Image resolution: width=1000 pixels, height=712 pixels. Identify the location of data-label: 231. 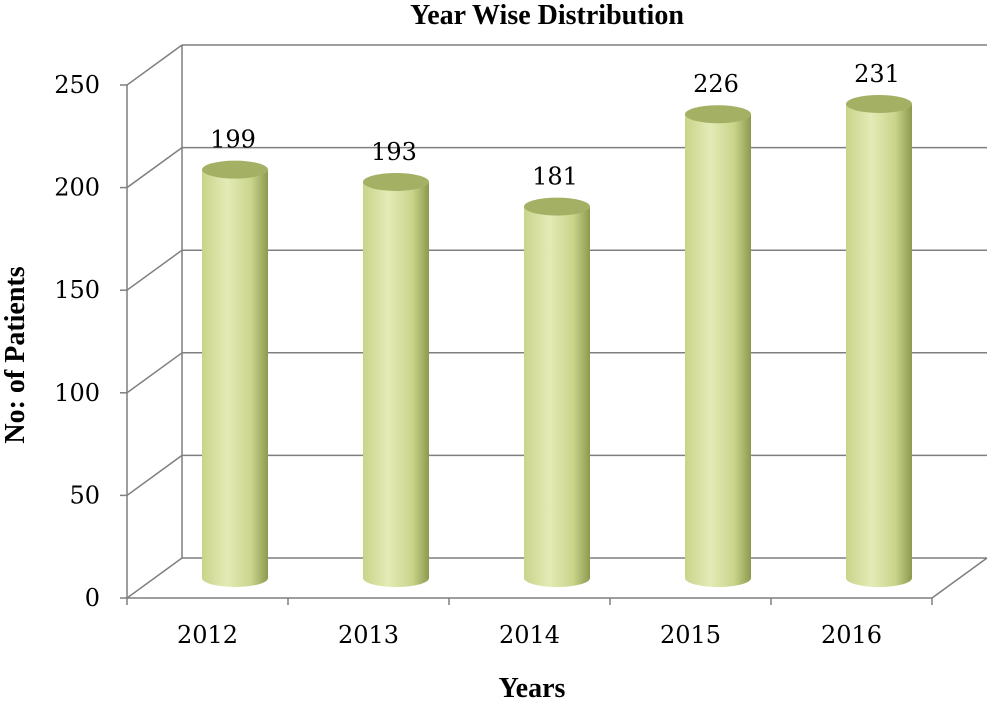
(877, 74).